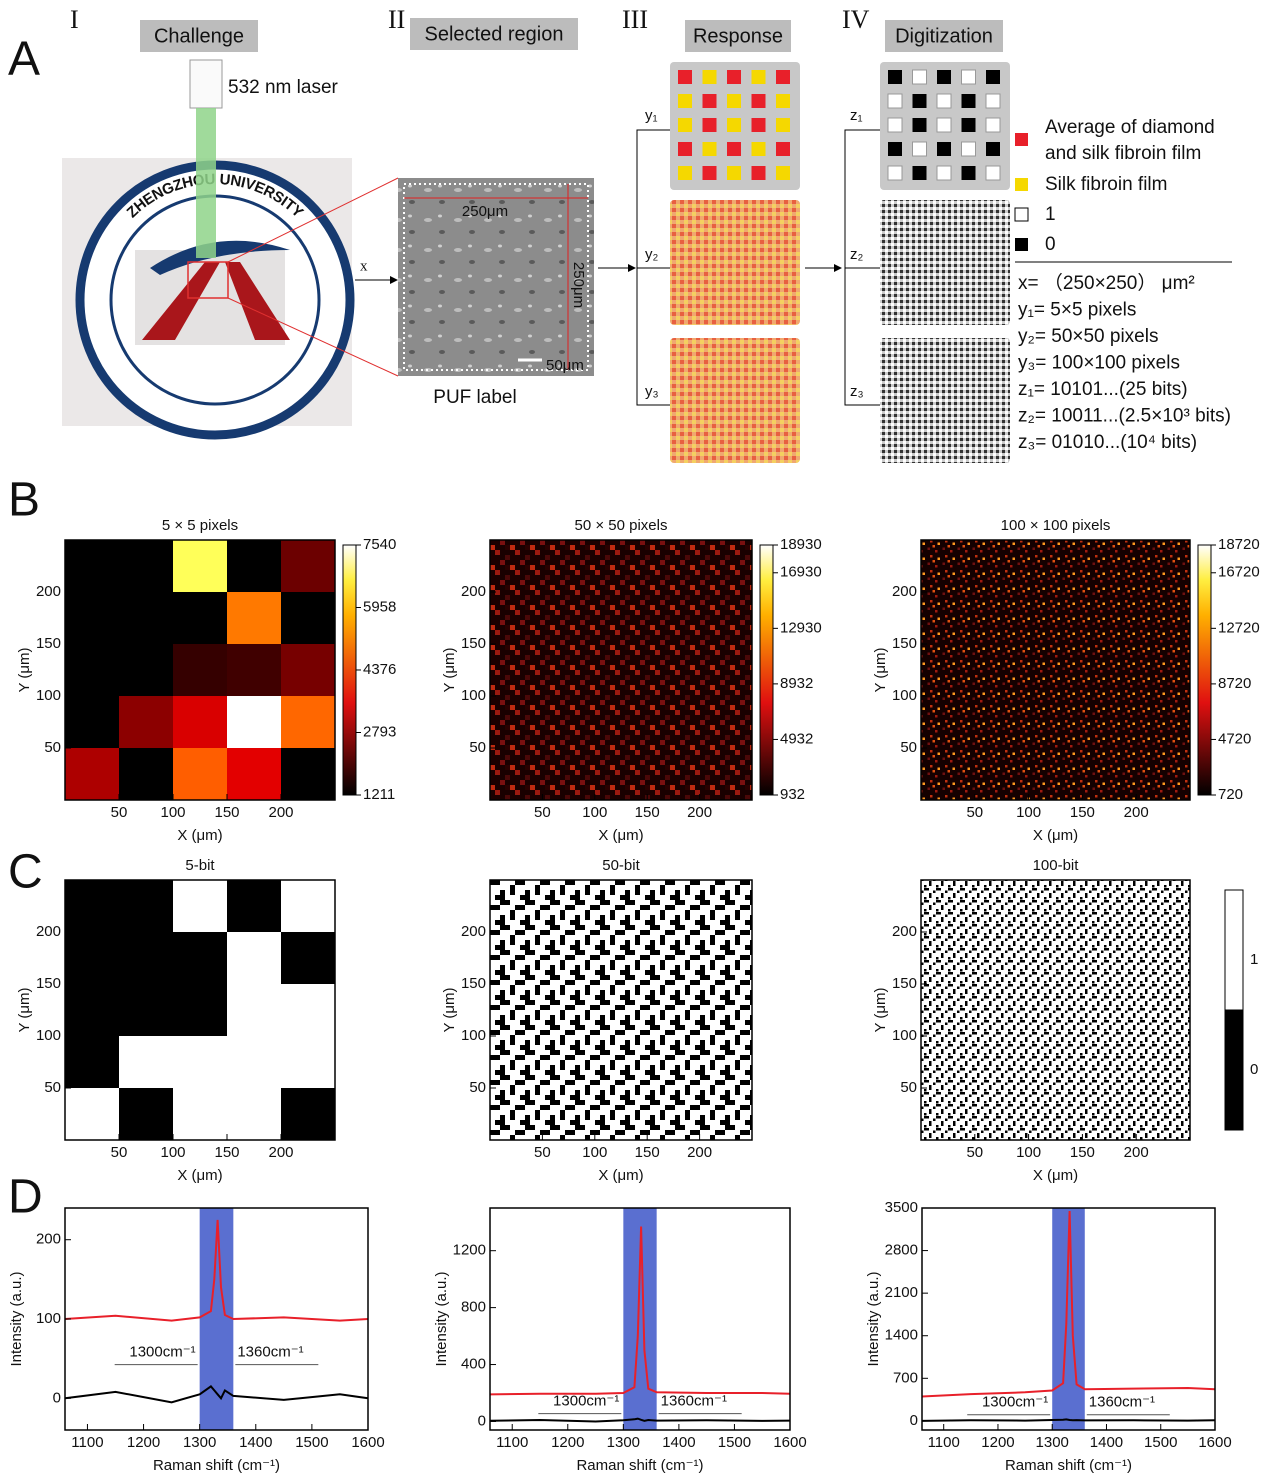  I want to click on panel-label: A, so click(24, 59).